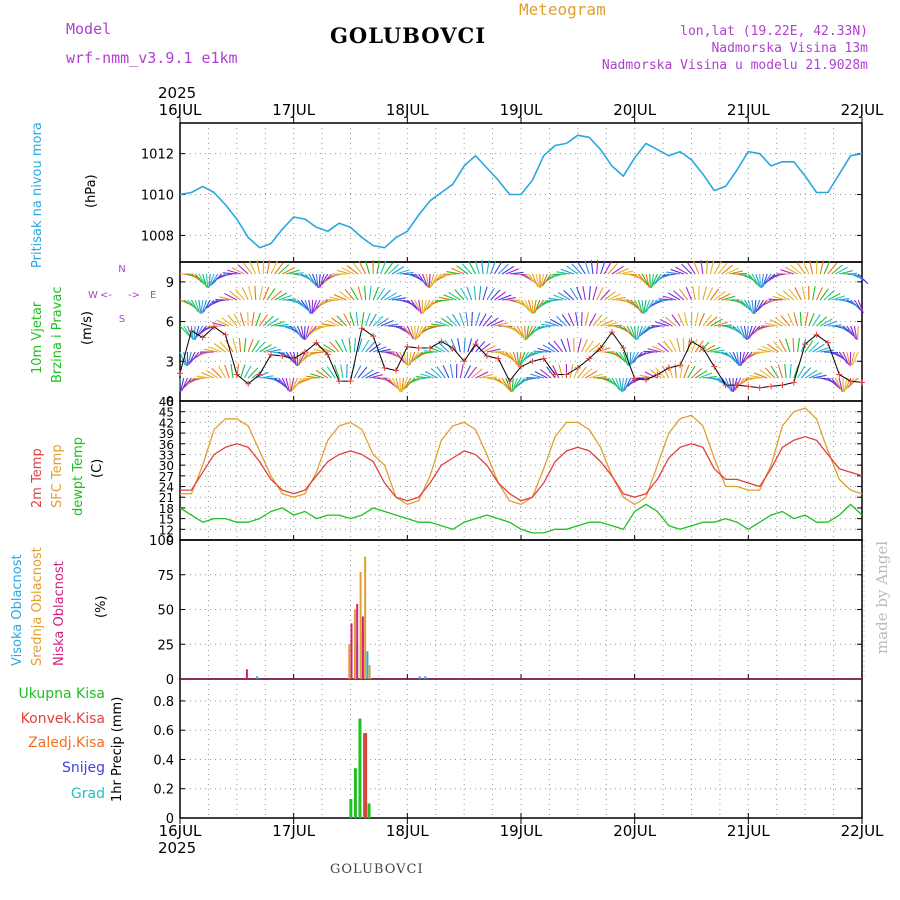 This screenshot has width=900, height=900. Describe the element at coordinates (634, 831) in the screenshot. I see `x-tick-label-bottom: 20JUL` at that location.